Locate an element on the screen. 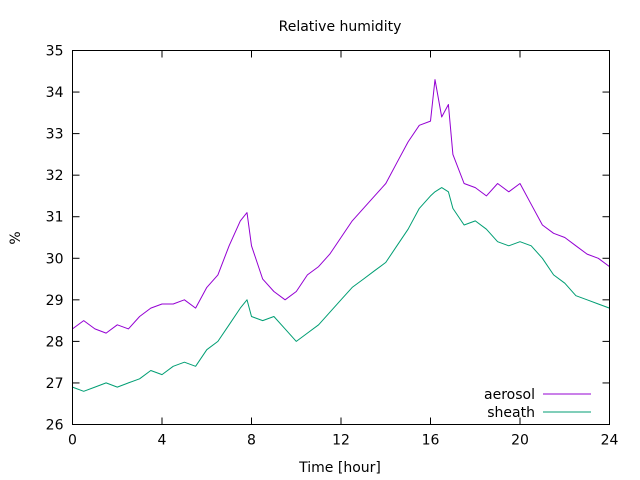 This screenshot has height=480, width=640. x-tick-label: 16 is located at coordinates (431, 441).